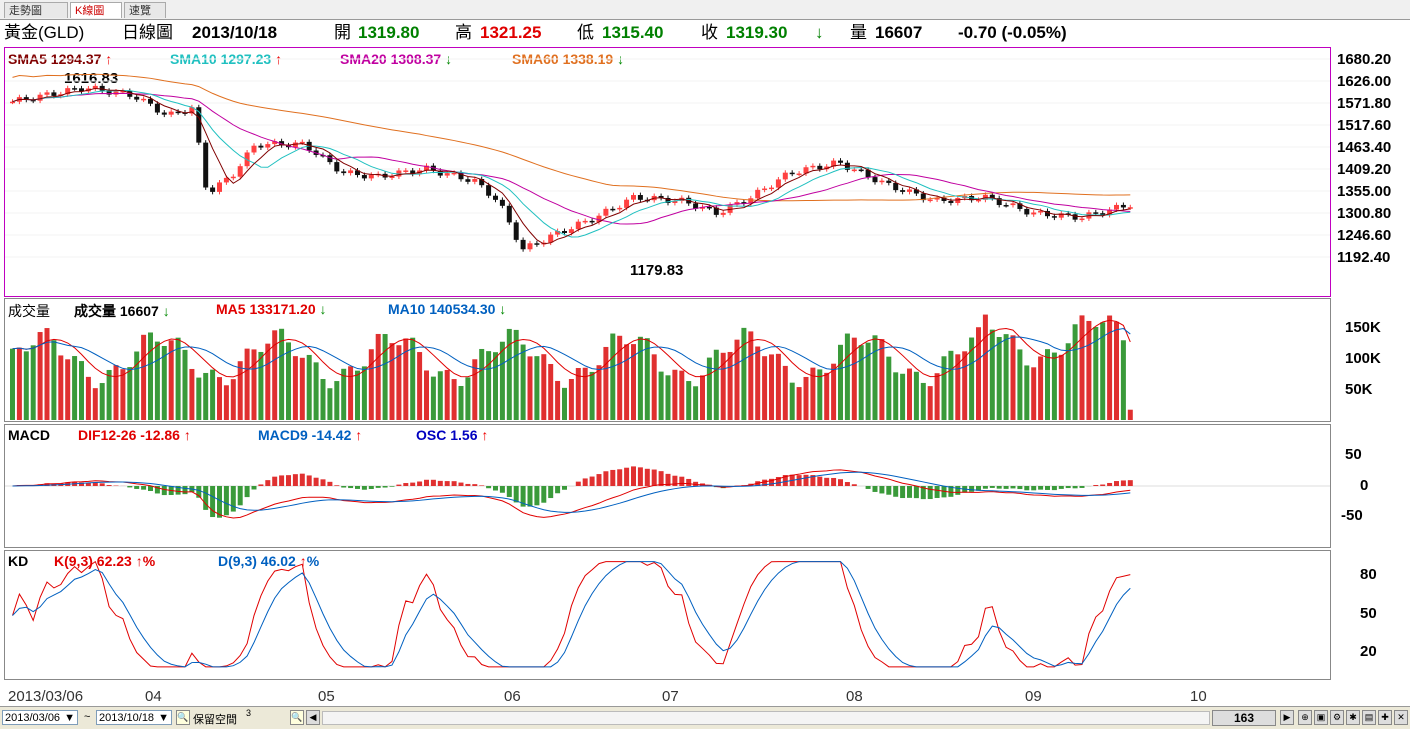 Image resolution: width=1410 pixels, height=729 pixels. I want to click on zoom-in-icon: 🔍, so click(183, 717).